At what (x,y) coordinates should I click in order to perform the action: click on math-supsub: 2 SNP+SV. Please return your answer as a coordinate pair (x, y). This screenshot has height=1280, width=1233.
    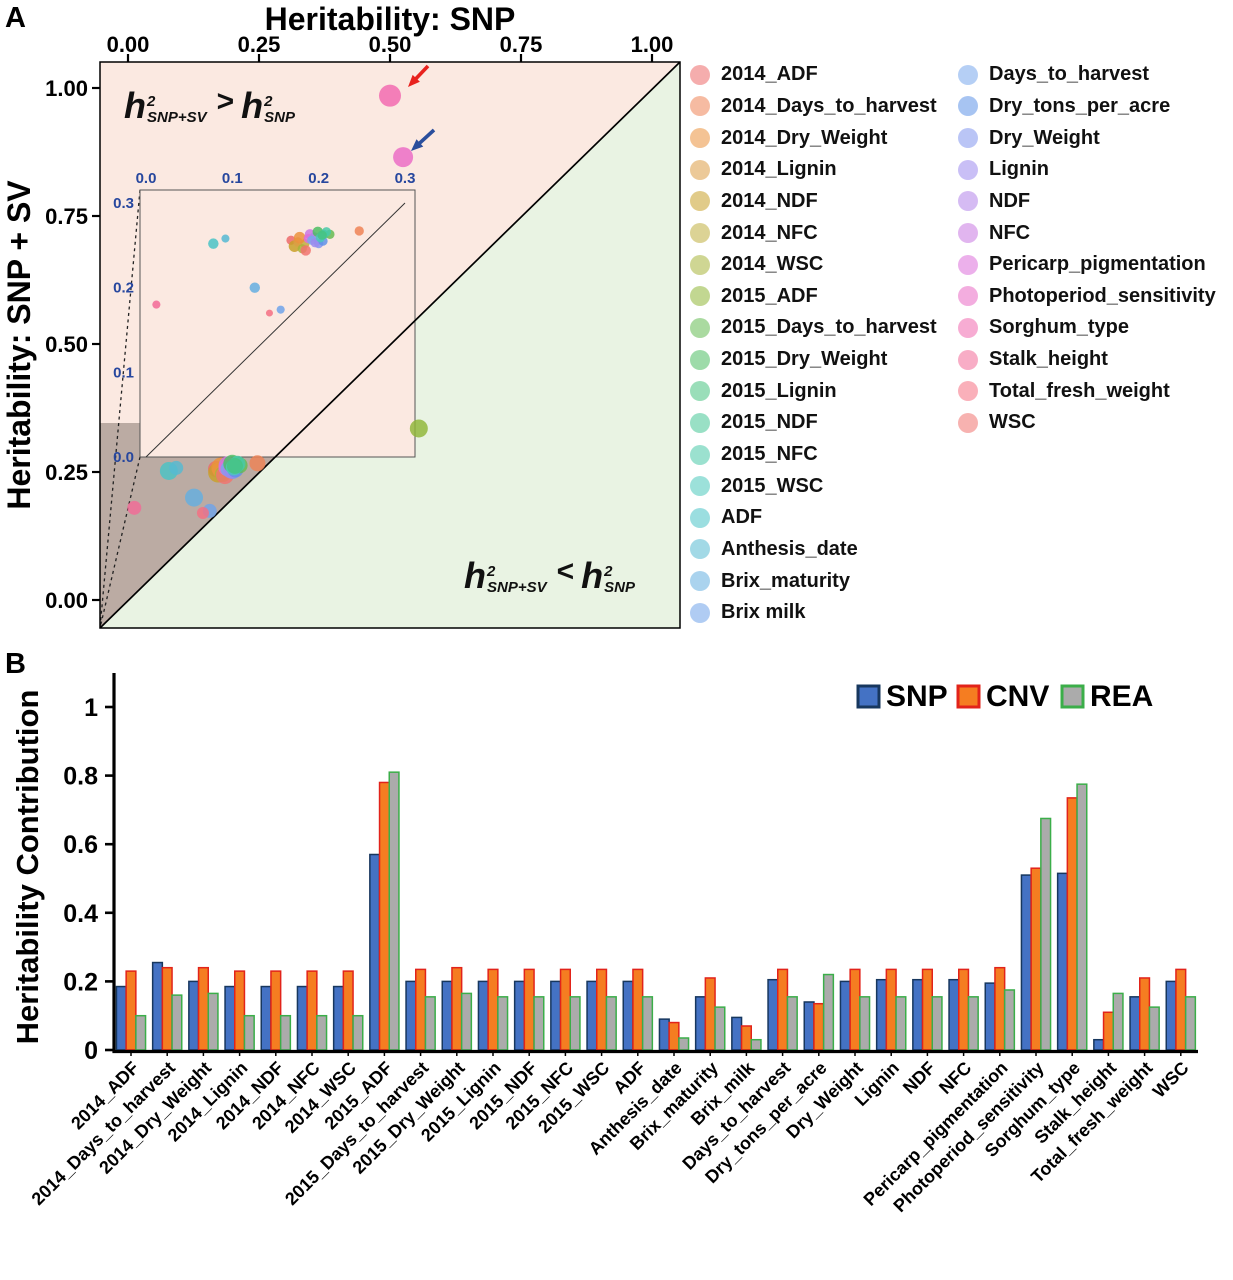
    Looking at the image, I should click on (517, 579).